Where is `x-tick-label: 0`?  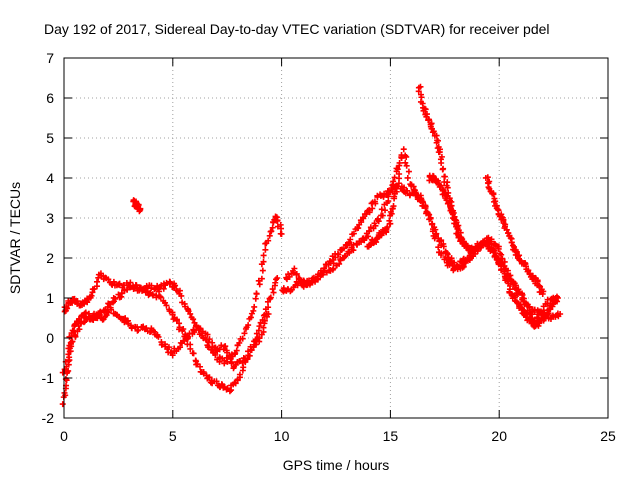
x-tick-label: 0 is located at coordinates (64, 436).